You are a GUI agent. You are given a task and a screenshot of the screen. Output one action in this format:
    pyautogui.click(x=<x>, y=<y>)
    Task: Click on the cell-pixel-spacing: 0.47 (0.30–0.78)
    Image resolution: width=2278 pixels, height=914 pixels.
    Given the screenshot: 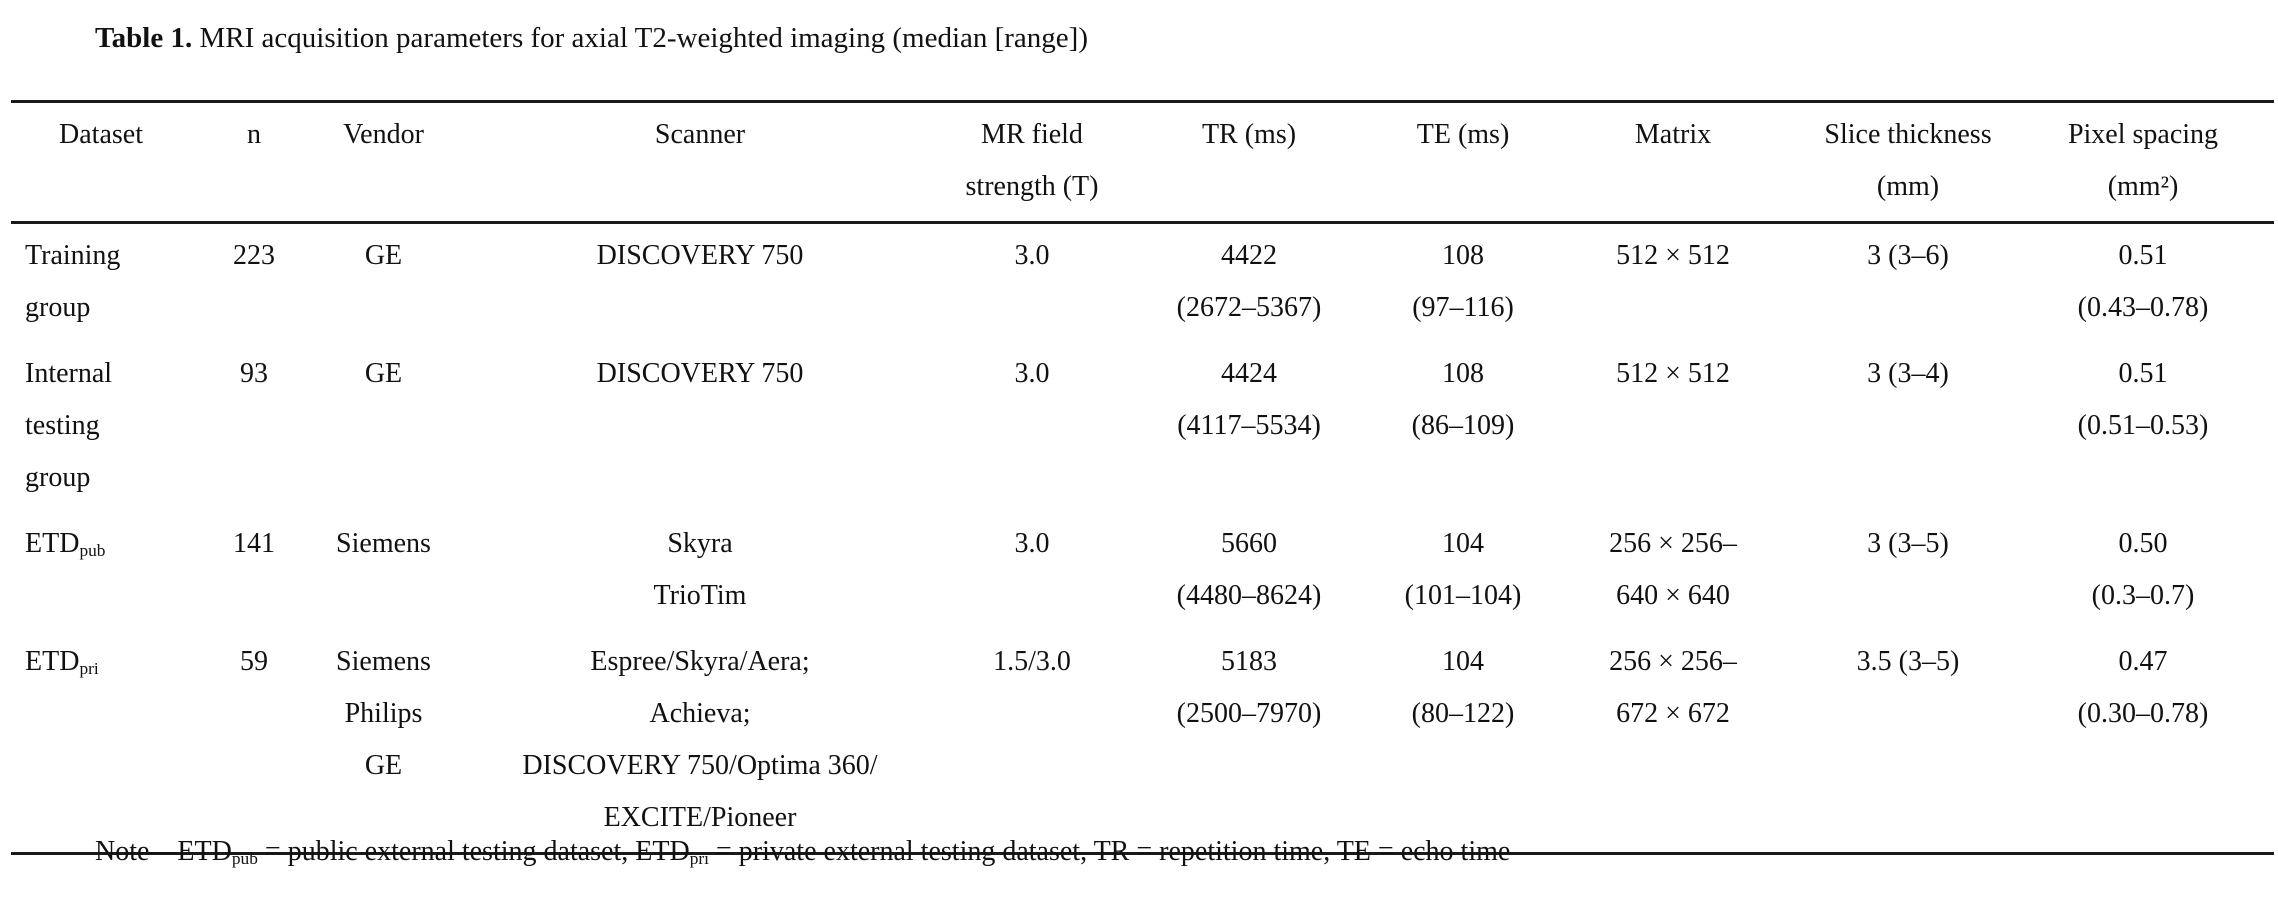 What is the action you would take?
    pyautogui.click(x=2143, y=687)
    